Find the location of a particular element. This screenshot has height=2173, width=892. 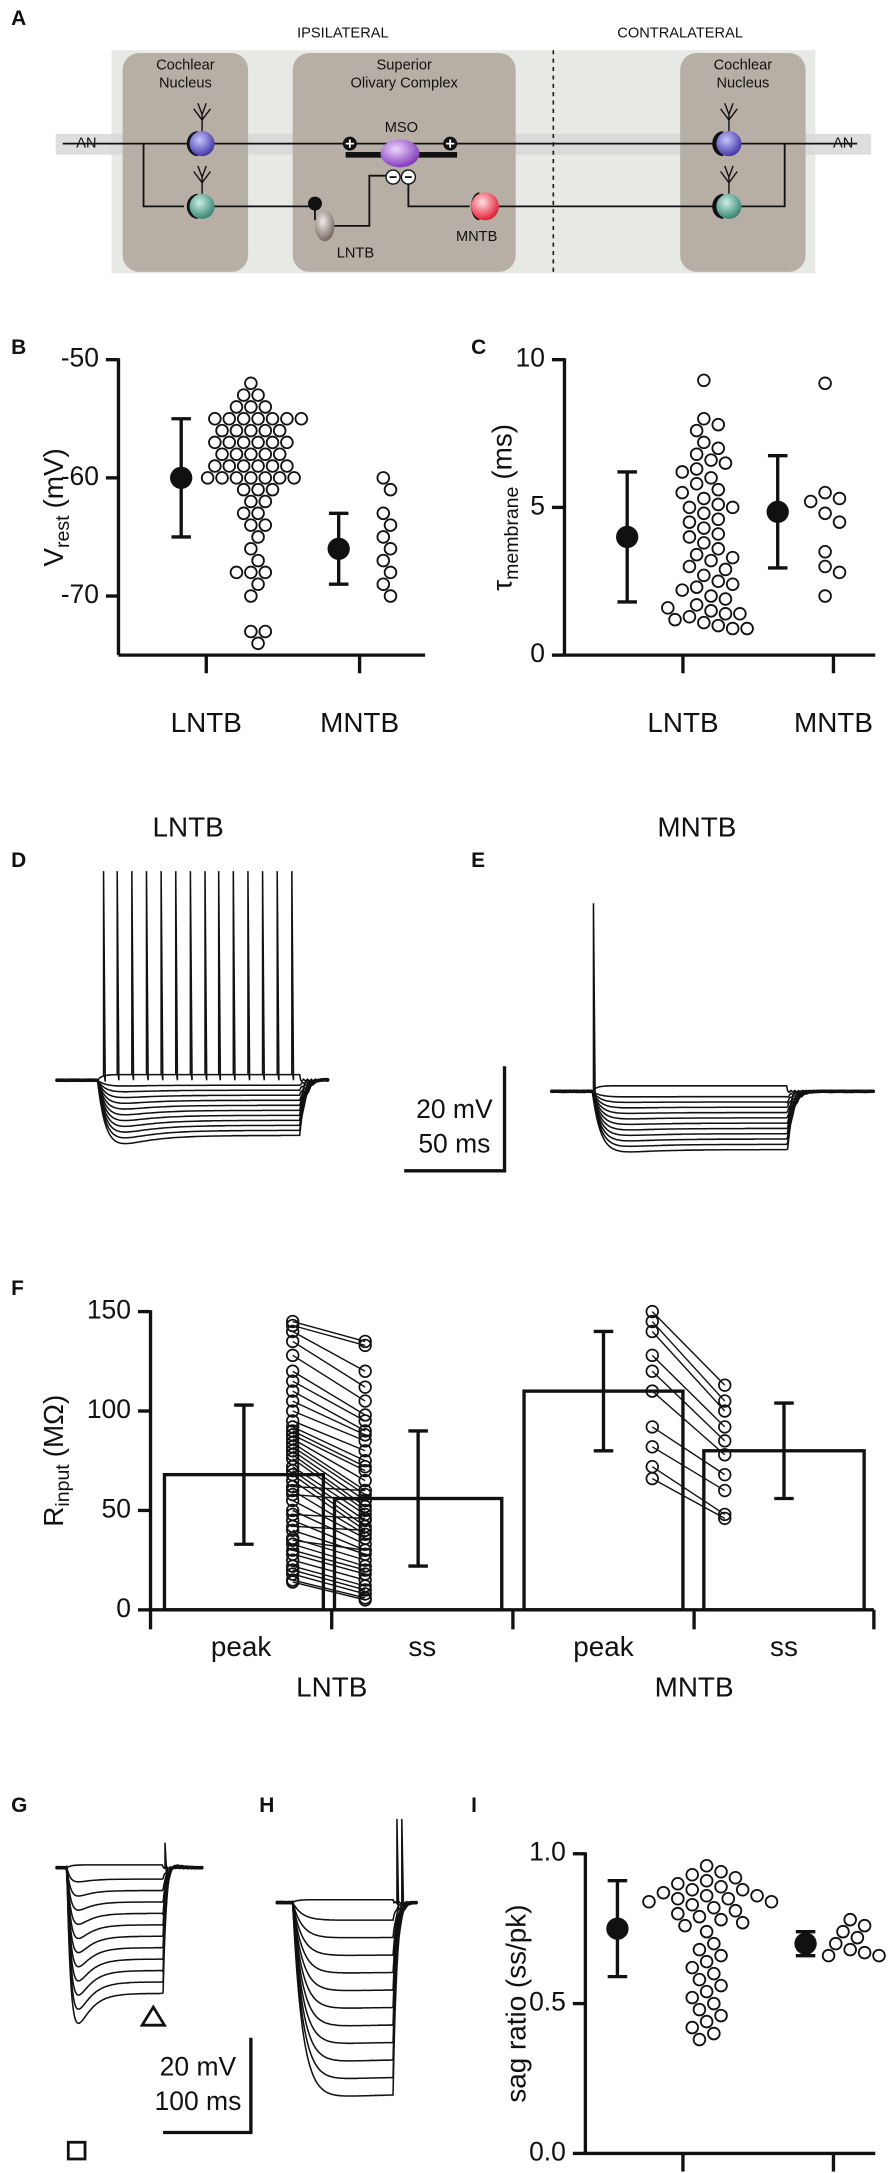

y-axis-label: τmembrane (ms) is located at coordinates (505, 507).